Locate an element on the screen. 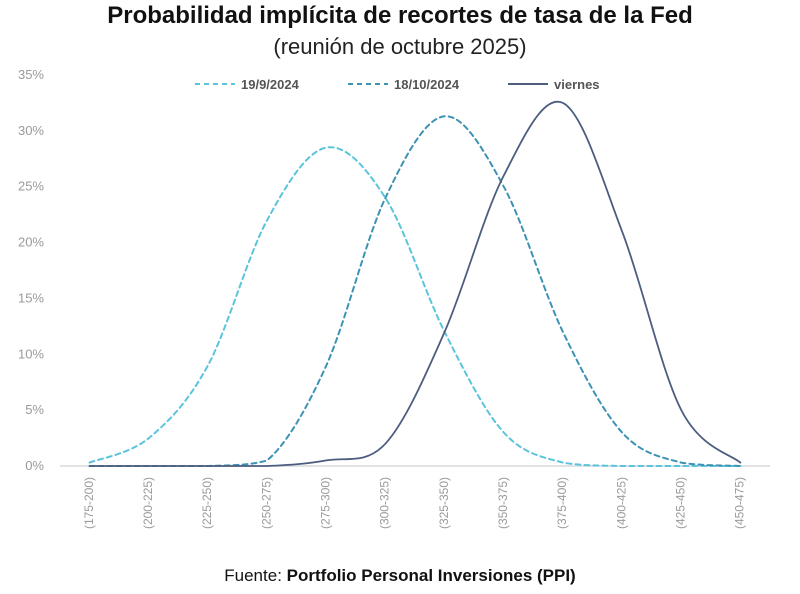 The width and height of the screenshot is (800, 594). x-tick-label: (400-425) is located at coordinates (621, 503).